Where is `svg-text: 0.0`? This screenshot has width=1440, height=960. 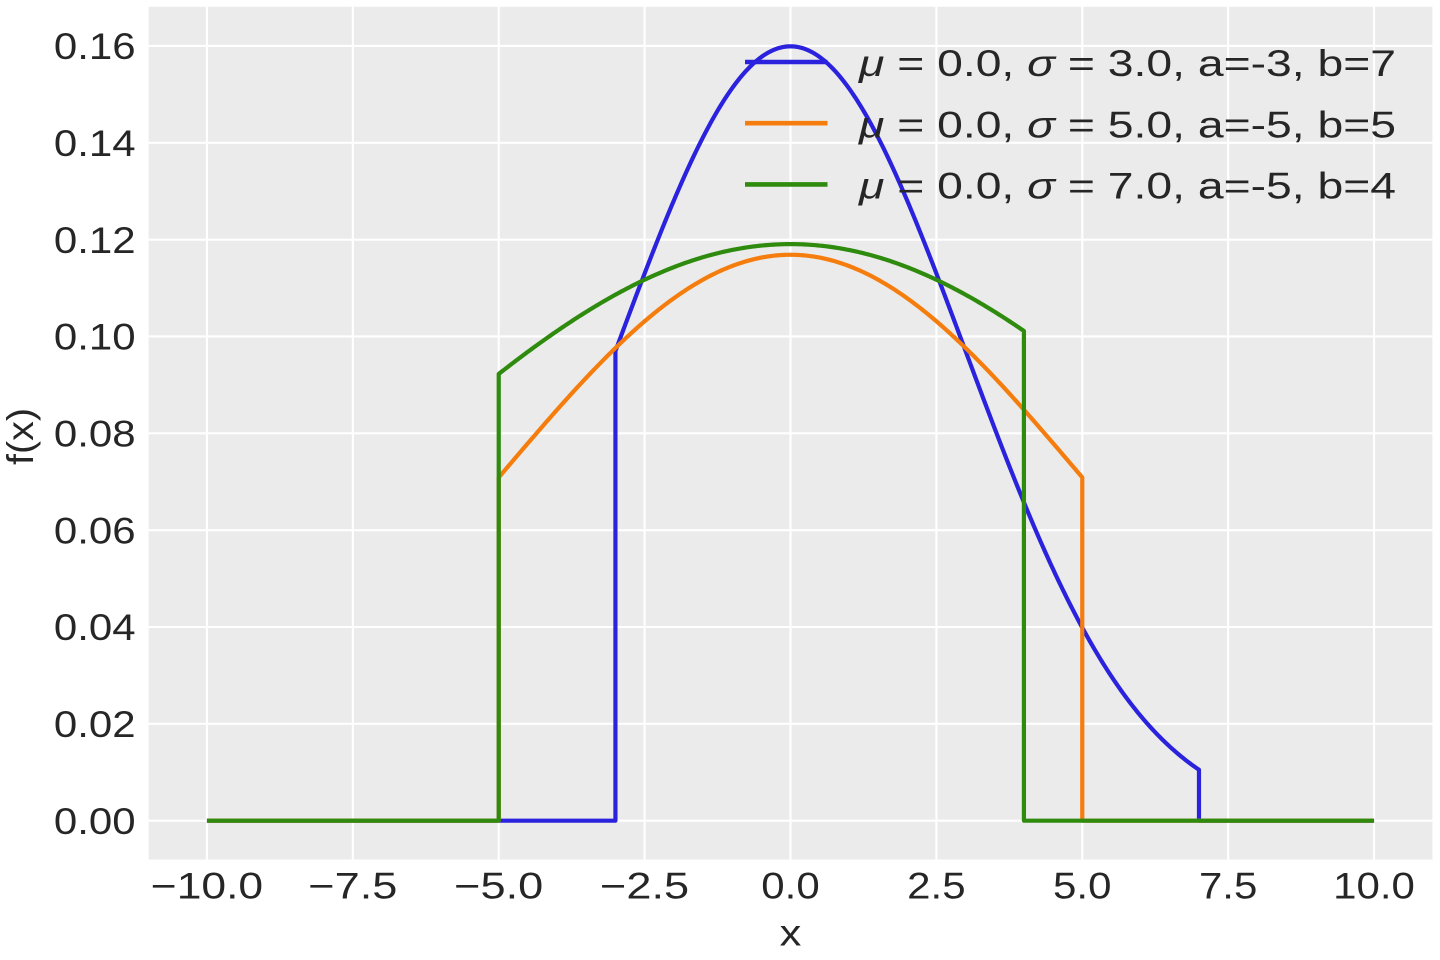
svg-text: 0.0 is located at coordinates (790, 886).